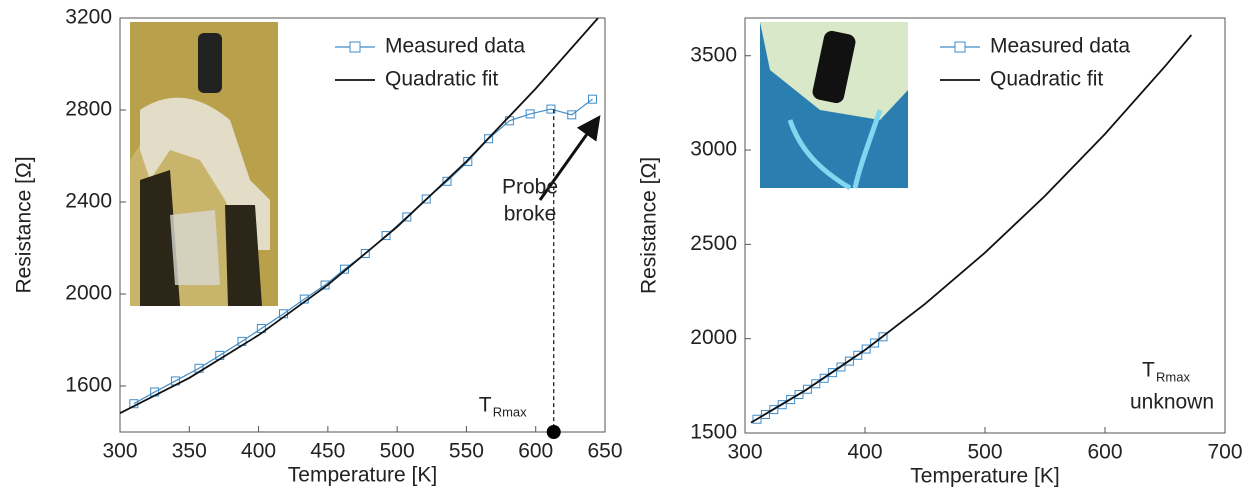 The width and height of the screenshot is (1260, 500). What do you see at coordinates (604, 451) in the screenshot?
I see `x-tick-label: 650` at bounding box center [604, 451].